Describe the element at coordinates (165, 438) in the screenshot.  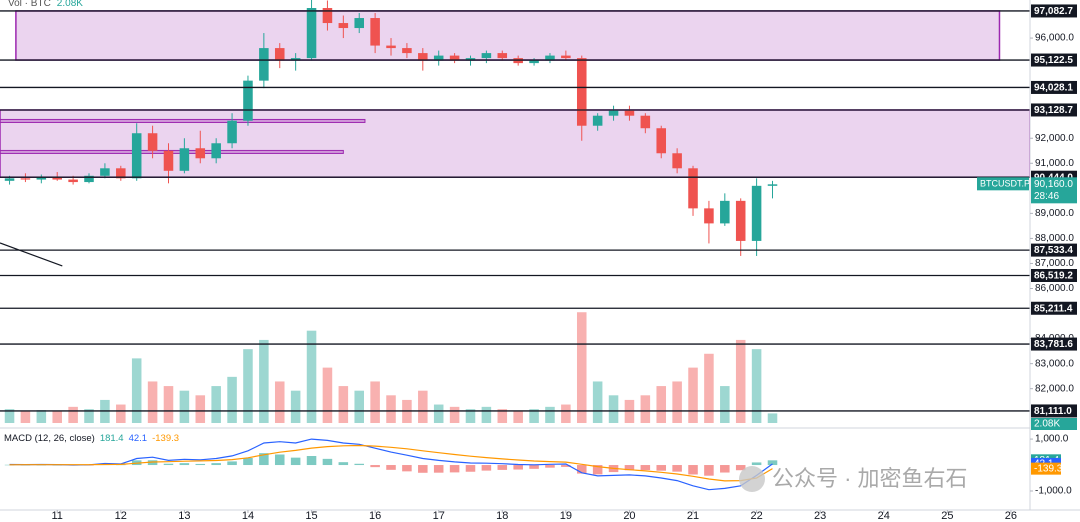
I see `macd-legend-signal: -139.3` at that location.